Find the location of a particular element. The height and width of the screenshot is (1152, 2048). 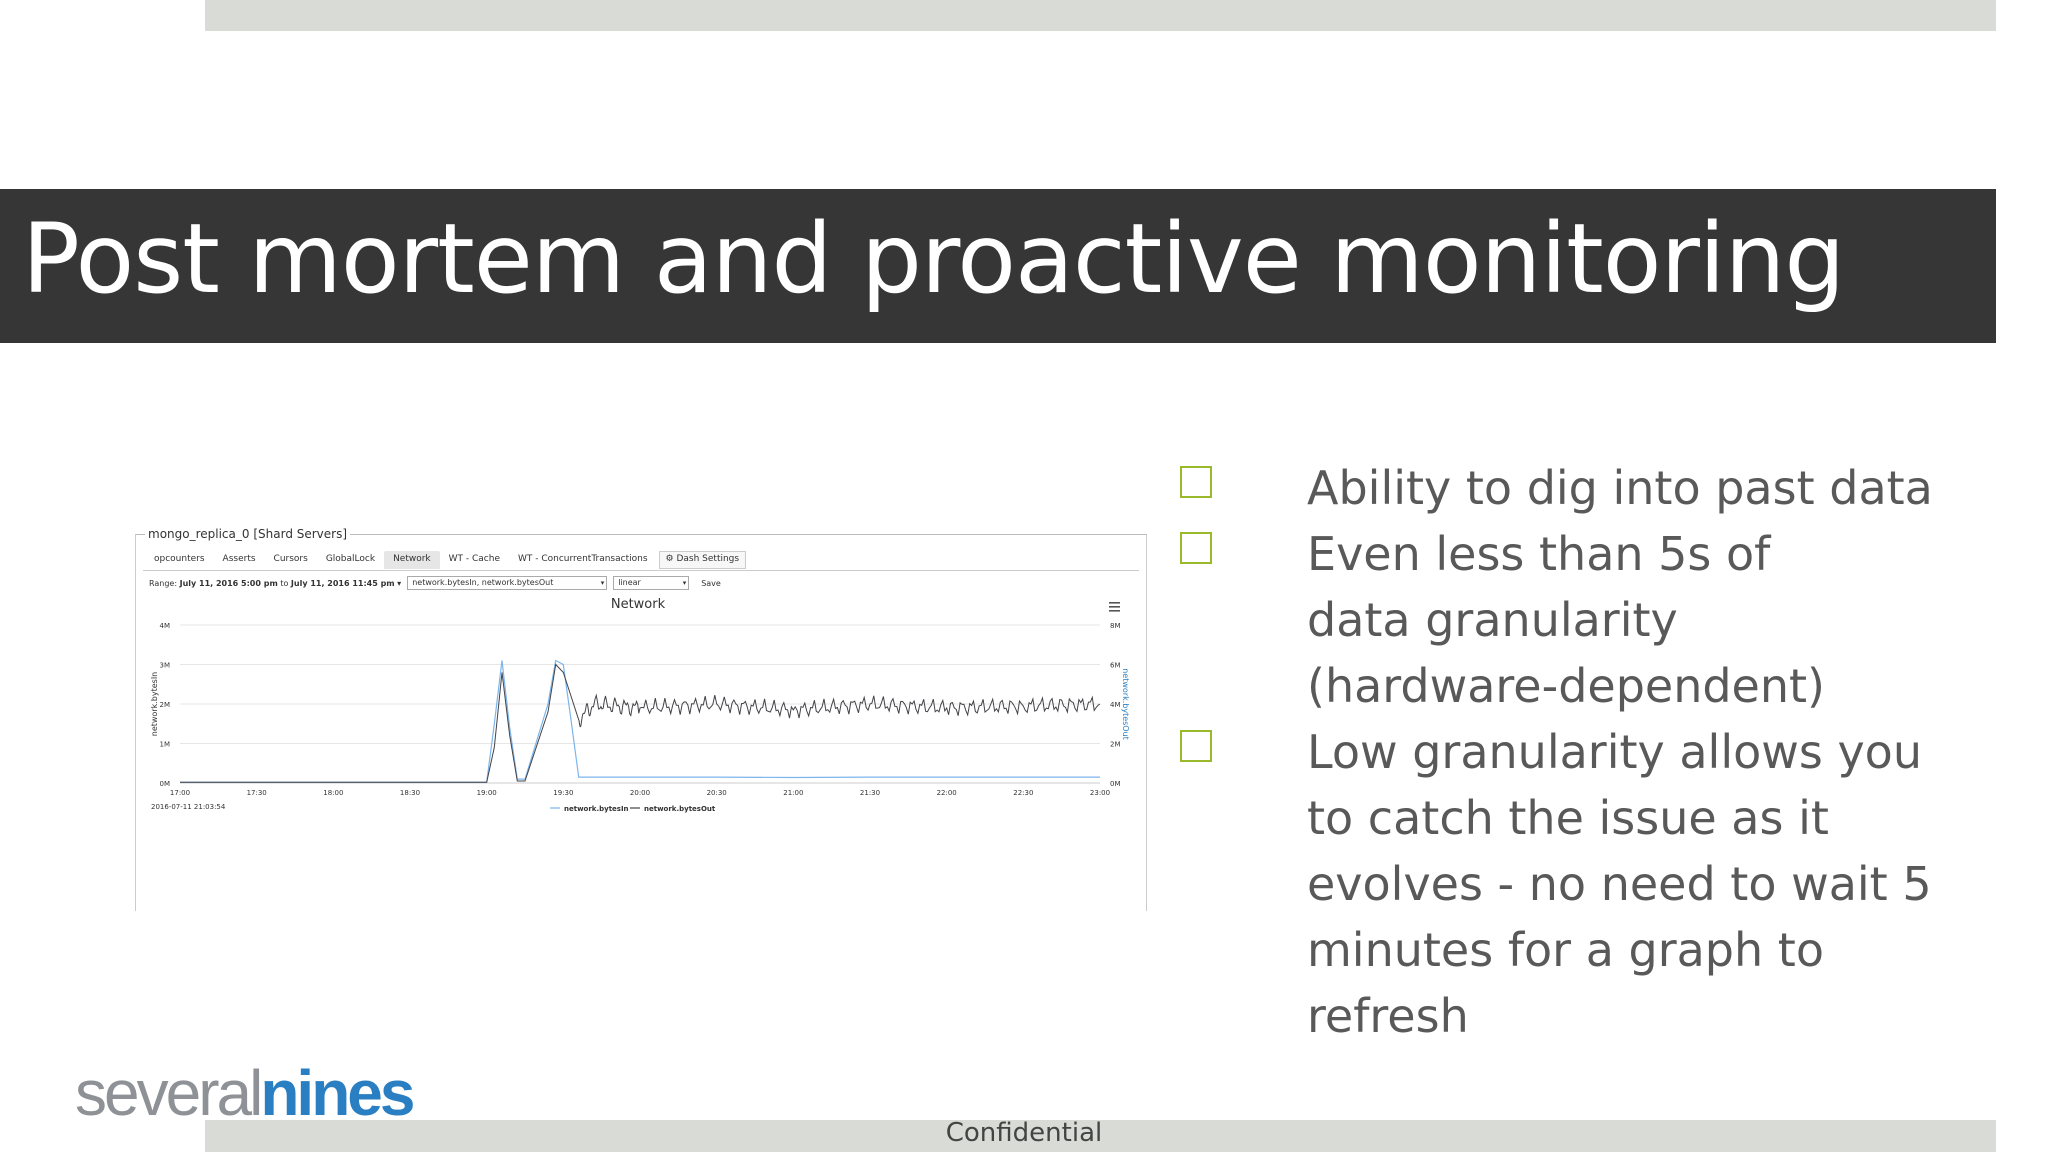

series-line-network-bytesIn is located at coordinates (640, 721).